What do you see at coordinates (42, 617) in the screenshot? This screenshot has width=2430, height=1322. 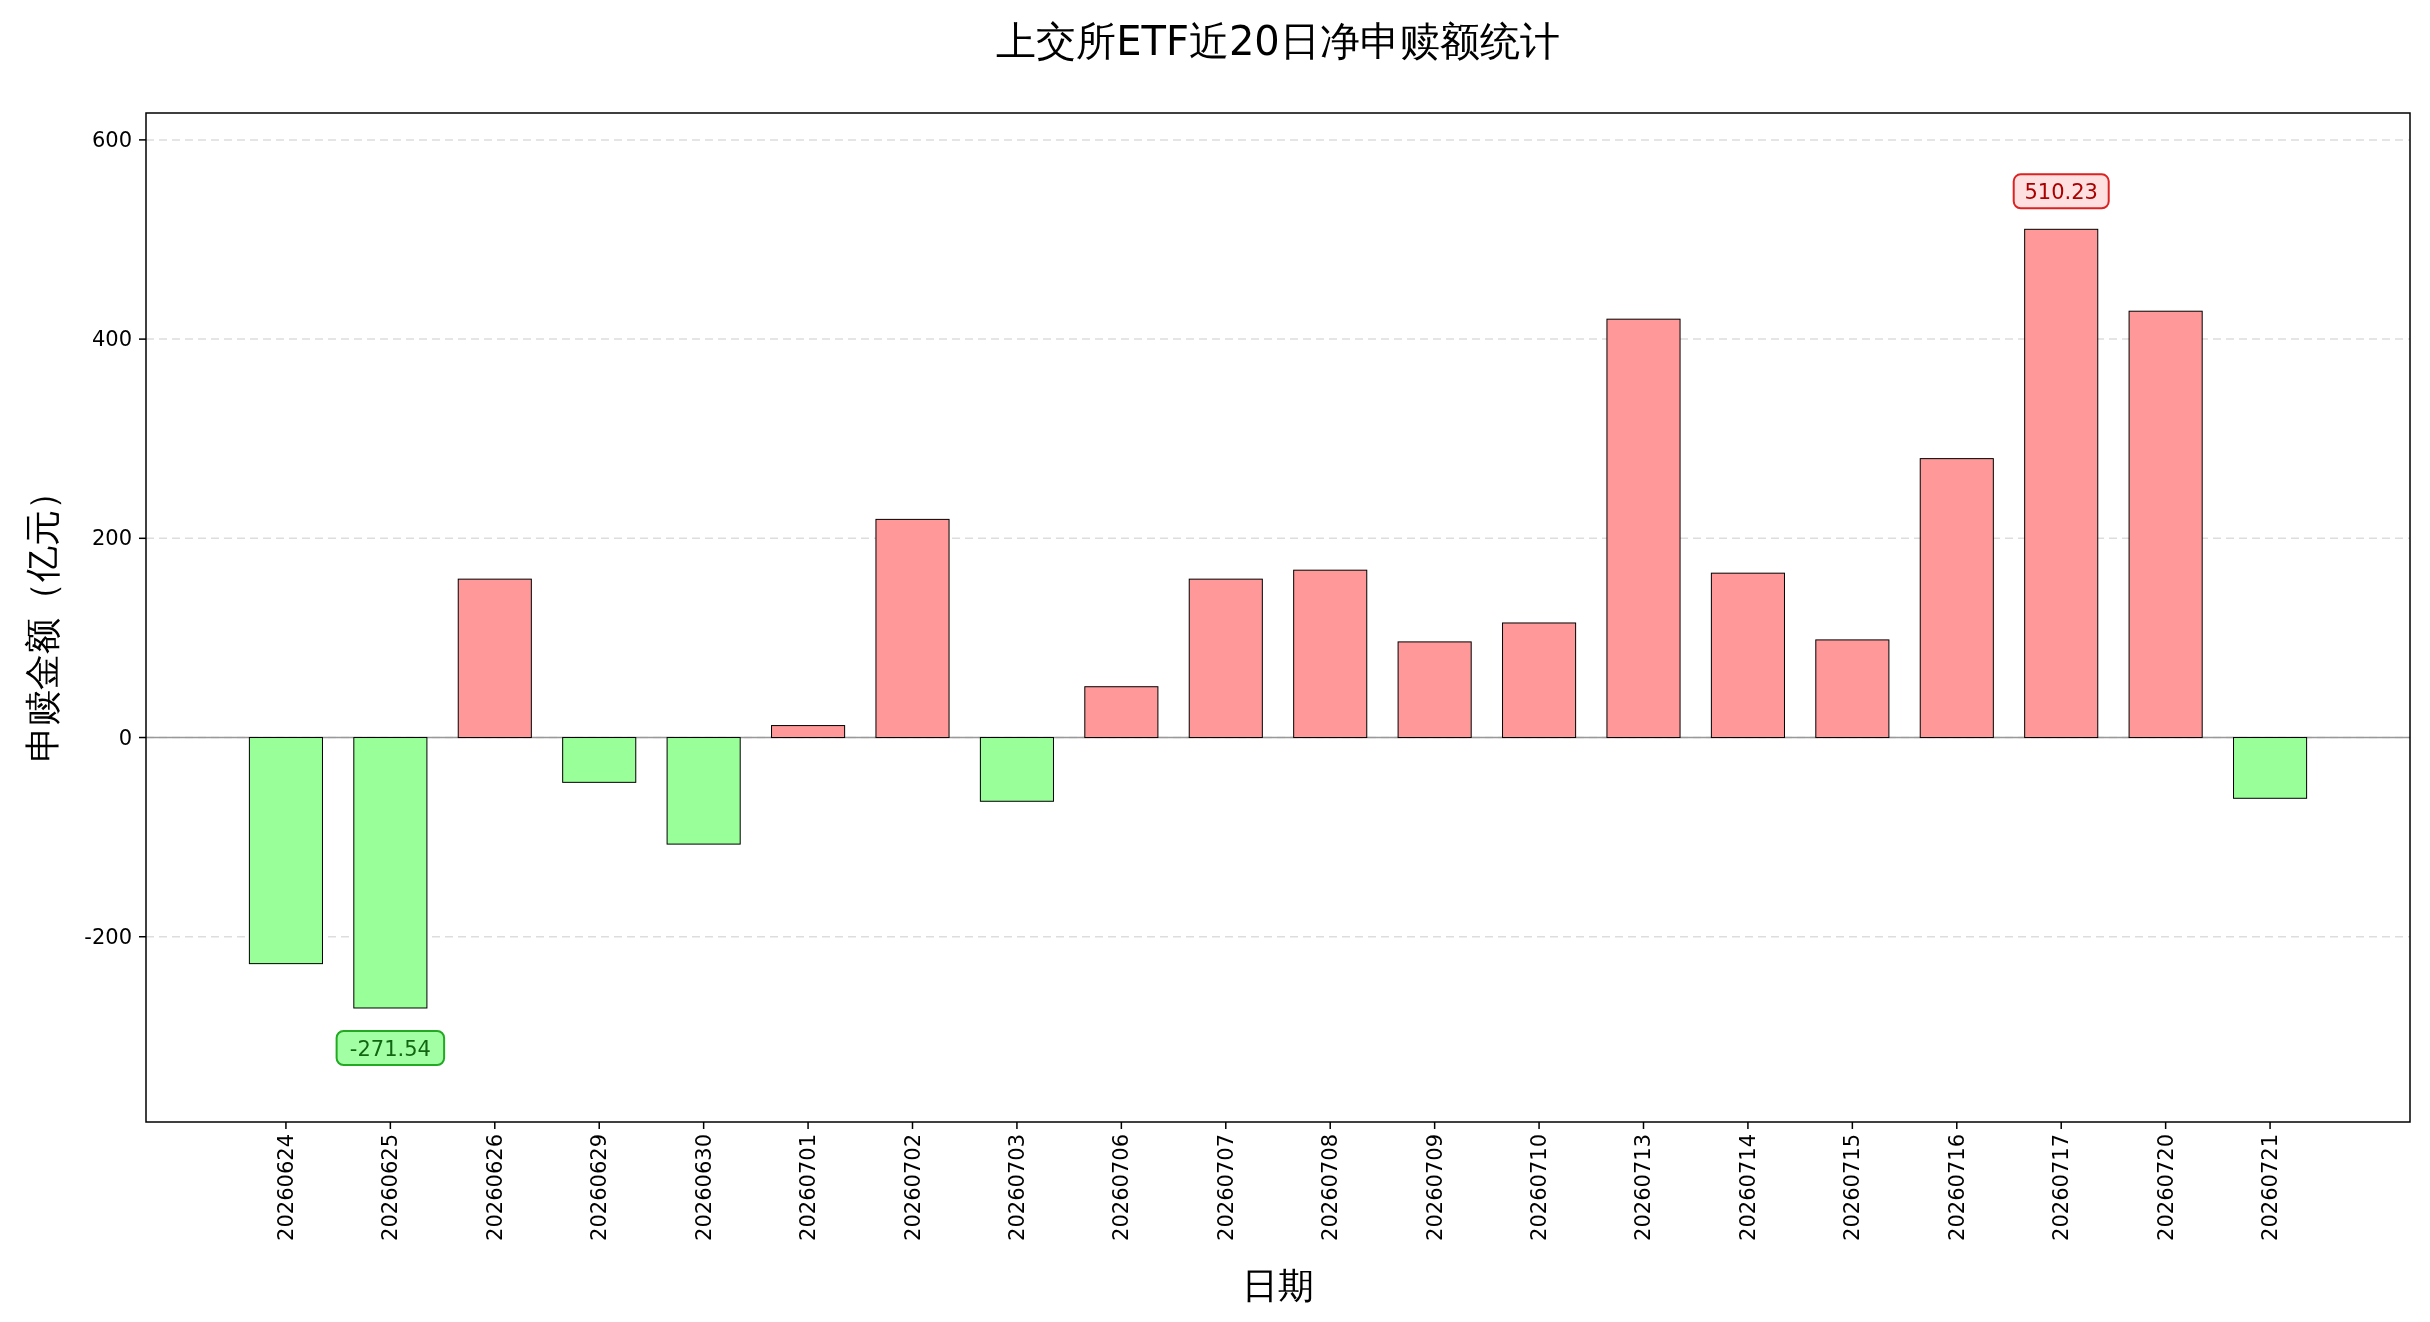 I see `y-axis-title: 申赎金额（亿元）` at bounding box center [42, 617].